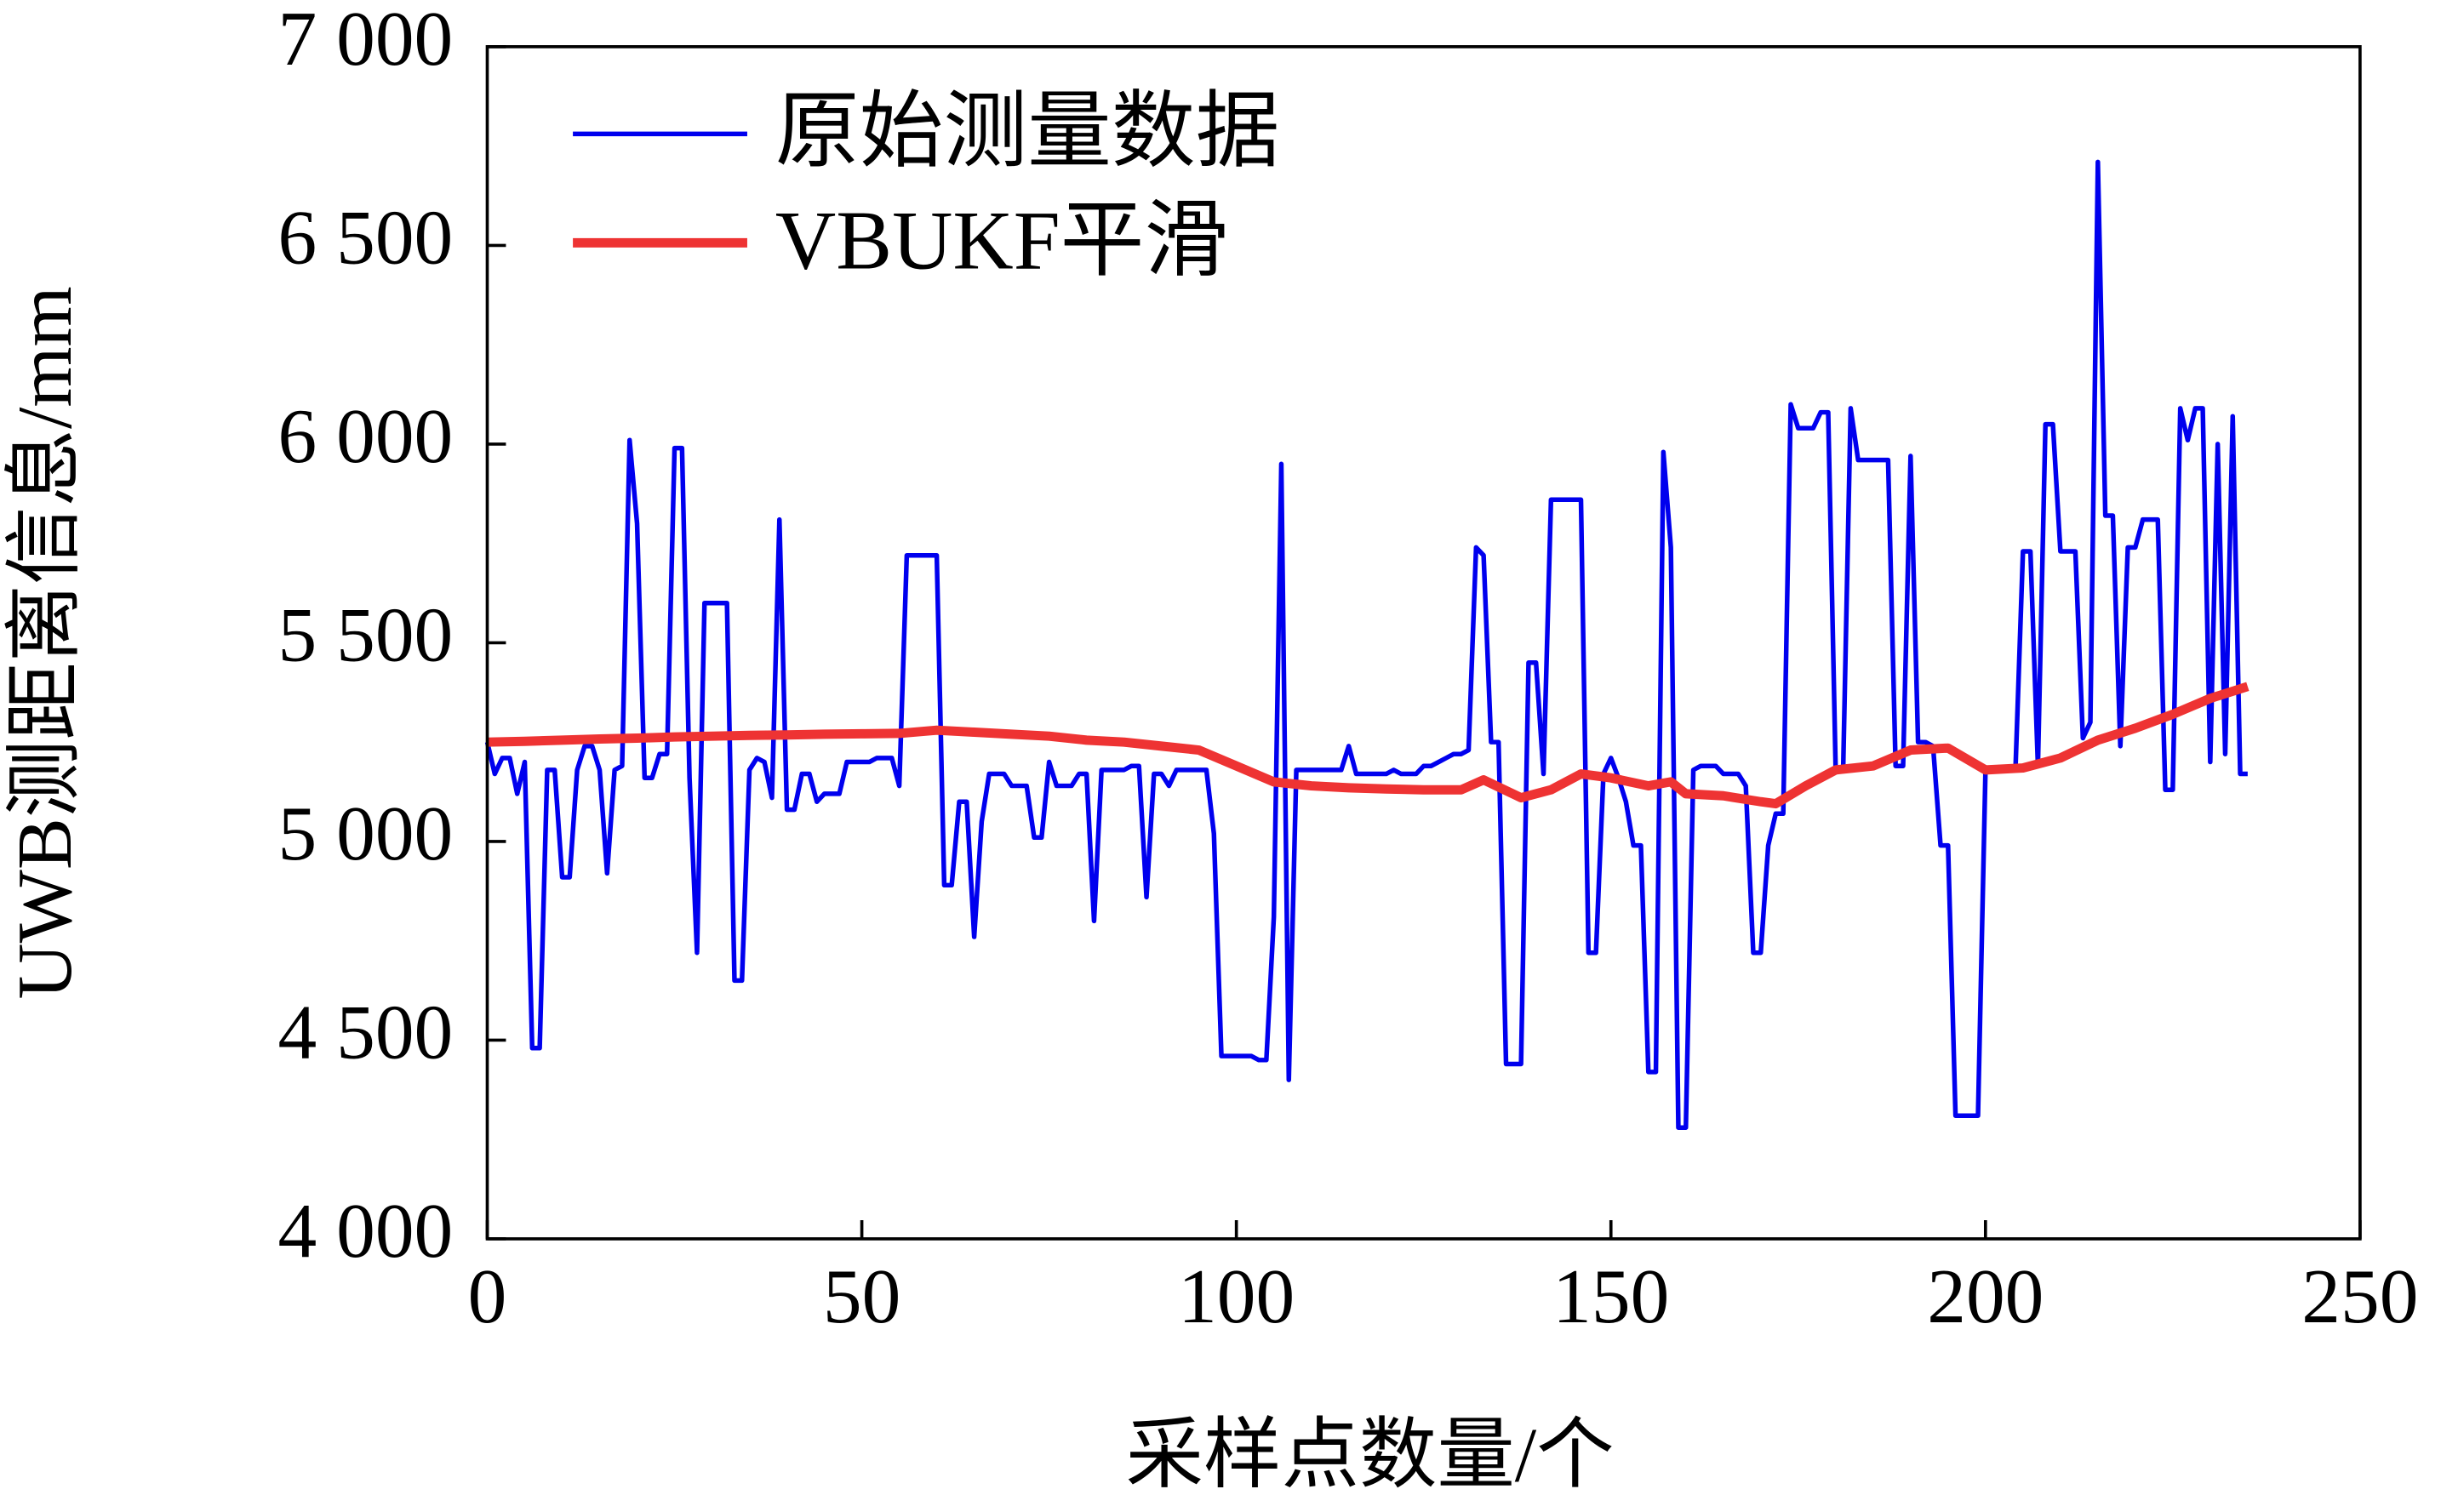 The image size is (2441, 1512). Describe the element at coordinates (1236, 1296) in the screenshot. I see `x-tick-label: 100` at that location.